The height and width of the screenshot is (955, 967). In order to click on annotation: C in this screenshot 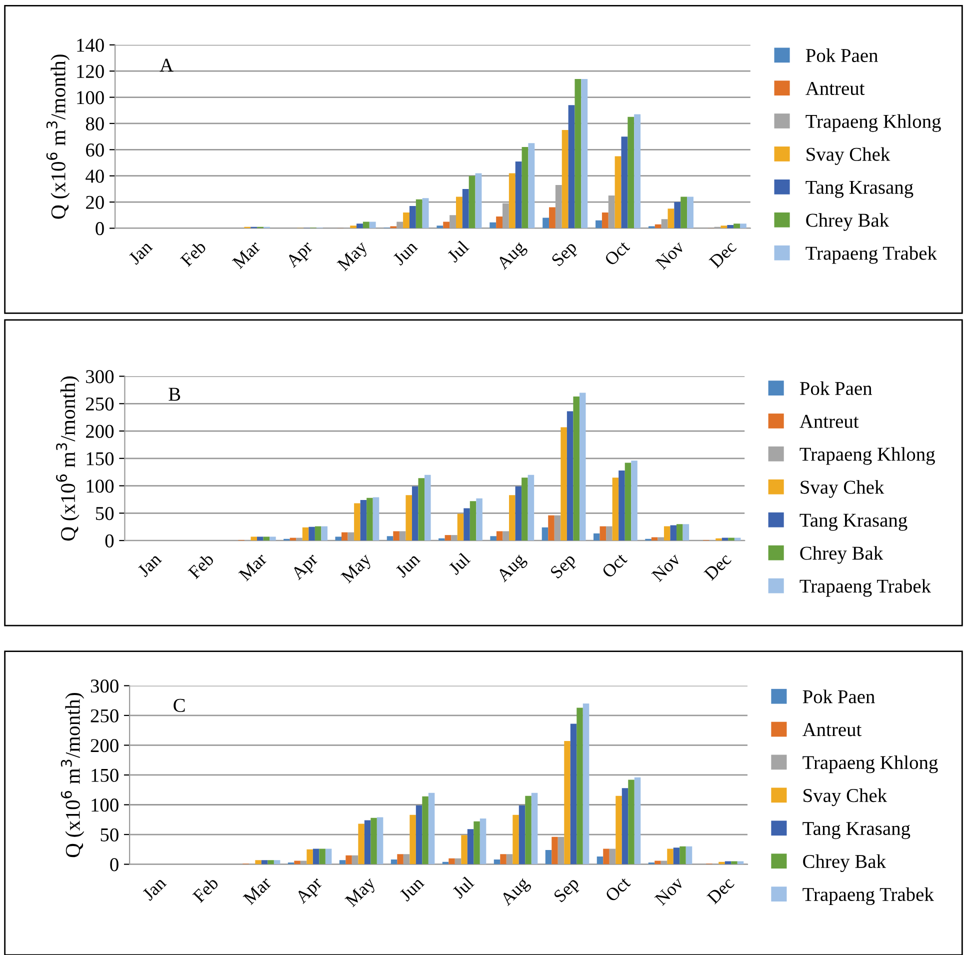, I will do `click(179, 705)`.